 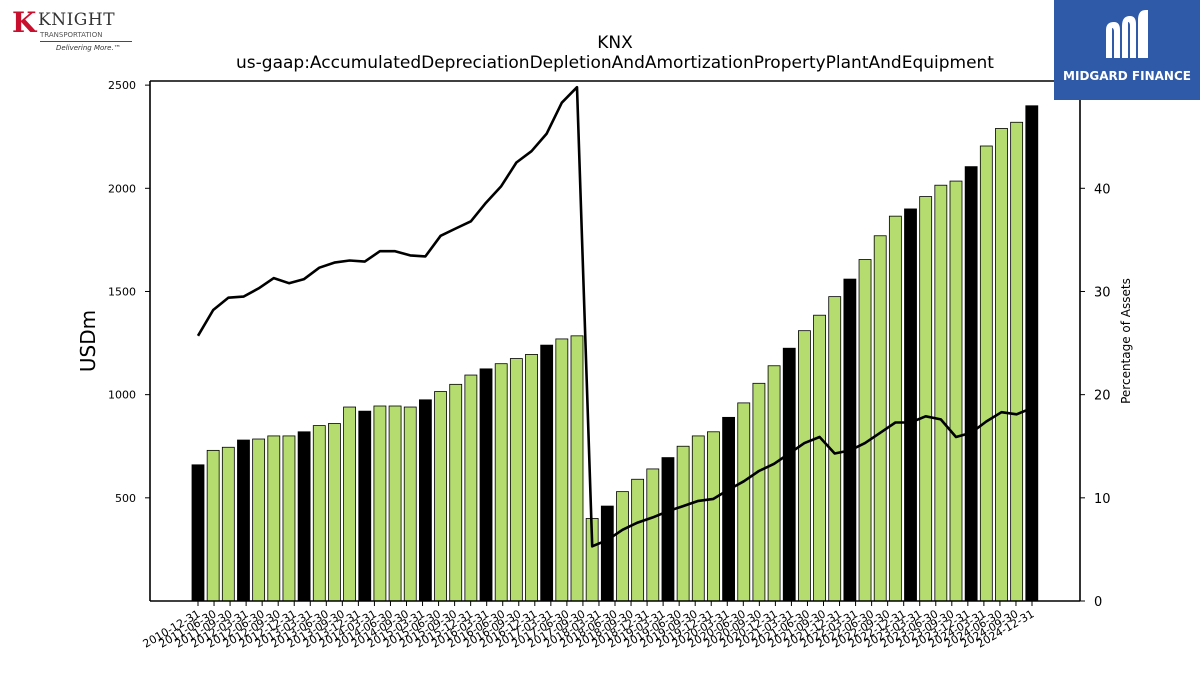 What do you see at coordinates (88, 48) in the screenshot?
I see `knight-logo-tagline: Delivering More.™` at bounding box center [88, 48].